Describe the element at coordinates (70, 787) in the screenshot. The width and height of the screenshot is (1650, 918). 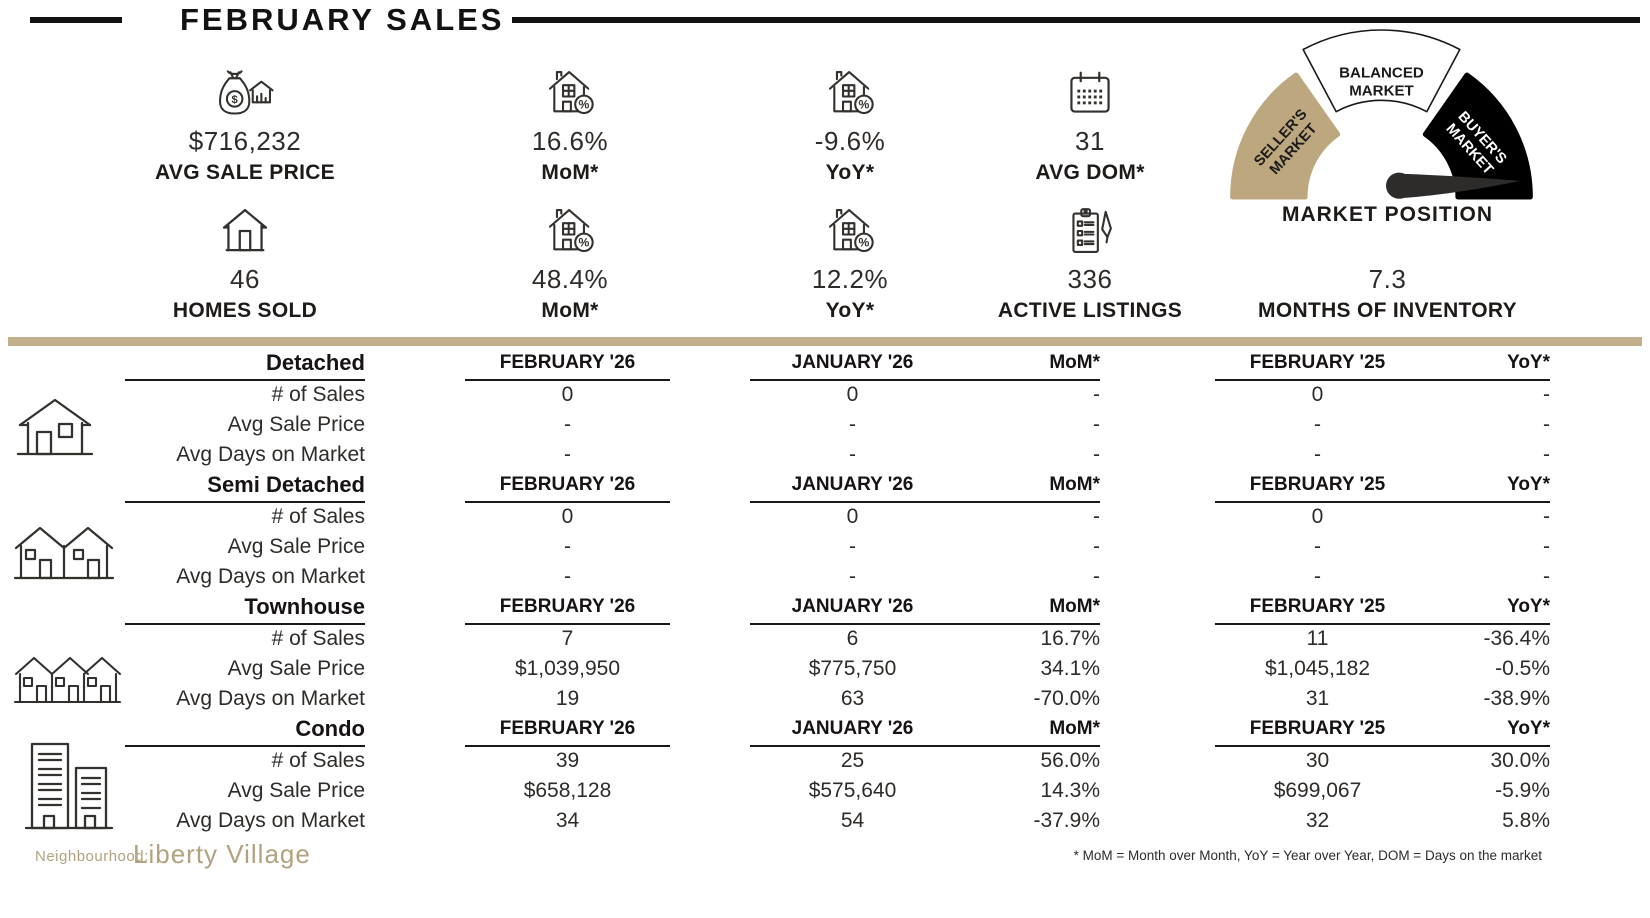
I see `condo-icon` at that location.